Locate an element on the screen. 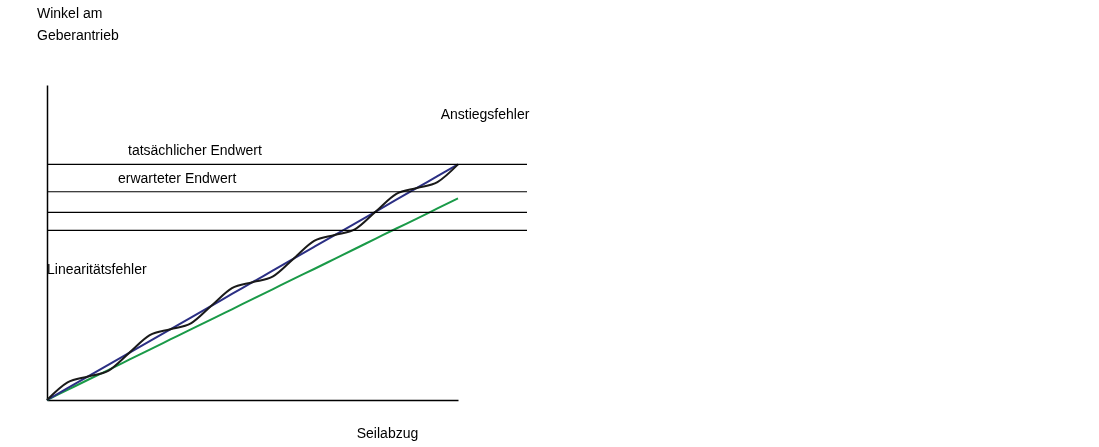 The width and height of the screenshot is (1099, 447). x-axis-title: Seilabzug is located at coordinates (387, 432).